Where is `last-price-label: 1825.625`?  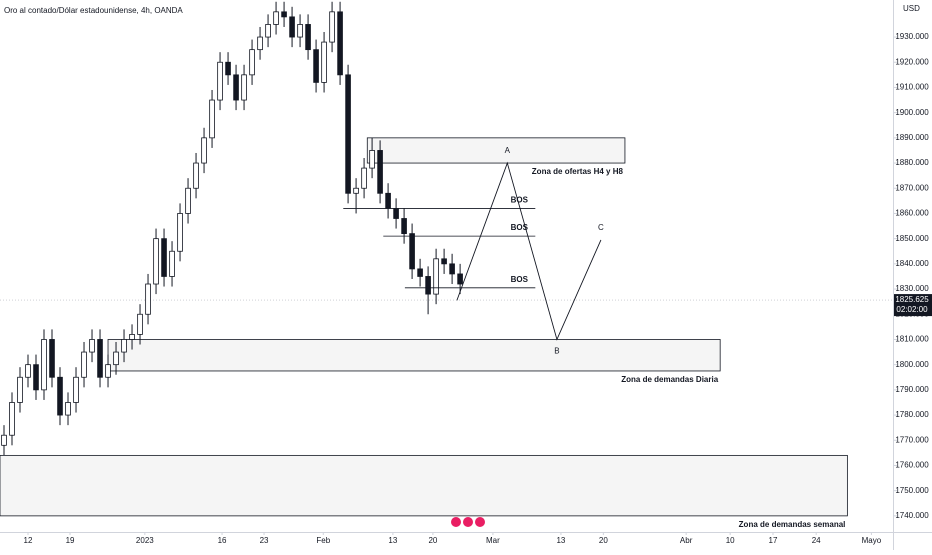
last-price-label: 1825.625 is located at coordinates (912, 299).